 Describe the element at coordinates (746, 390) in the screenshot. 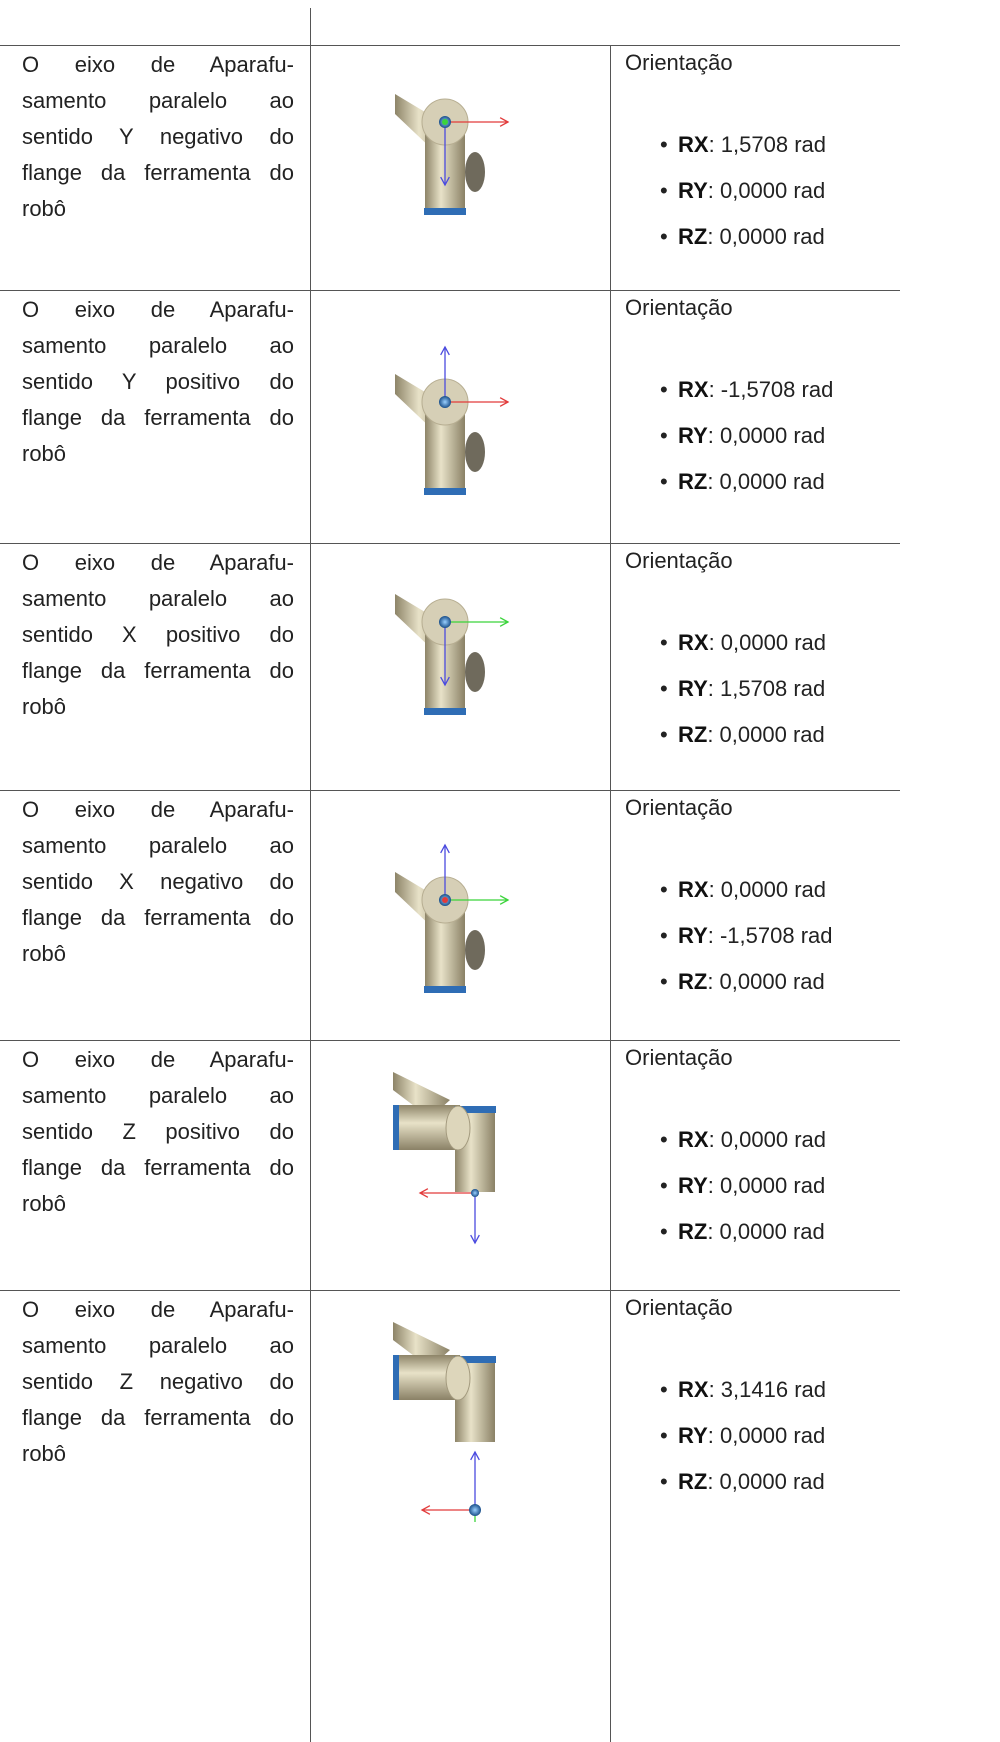

I see `bullet-item: • RX: -1,5708 rad` at that location.